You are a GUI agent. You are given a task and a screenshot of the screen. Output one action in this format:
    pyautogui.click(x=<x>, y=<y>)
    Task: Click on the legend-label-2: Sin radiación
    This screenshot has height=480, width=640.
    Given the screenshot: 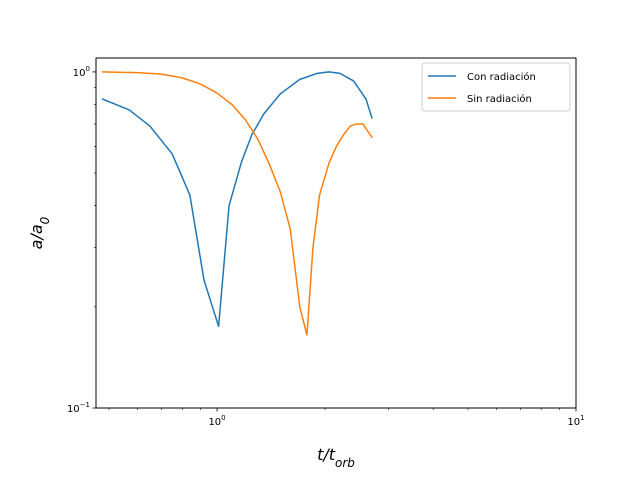 What is the action you would take?
    pyautogui.click(x=499, y=99)
    